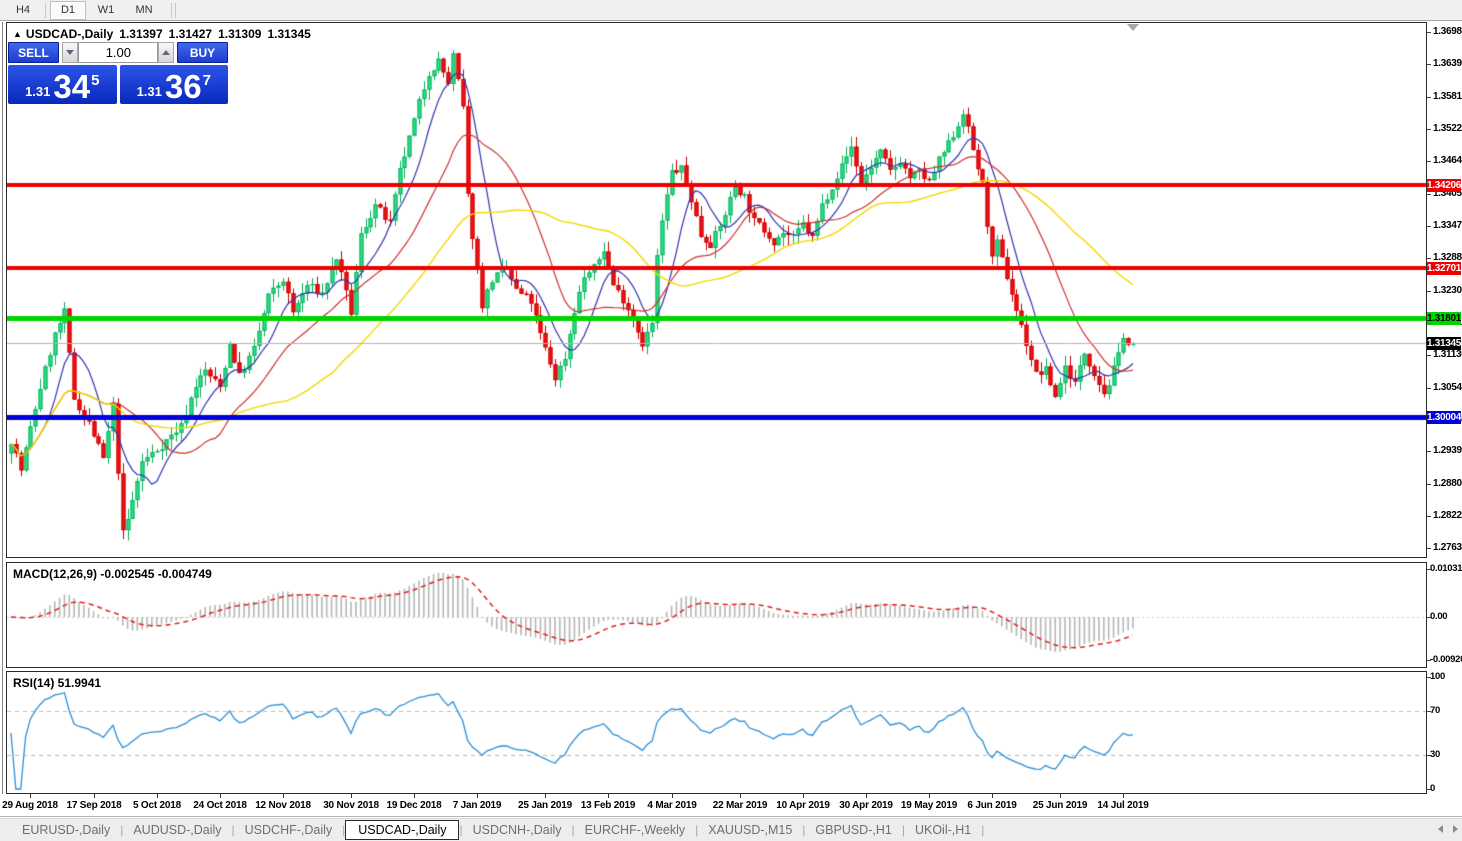 Image resolution: width=1462 pixels, height=841 pixels. Describe the element at coordinates (289, 34) in the screenshot. I see `ohlc-close: 1.31345` at that location.